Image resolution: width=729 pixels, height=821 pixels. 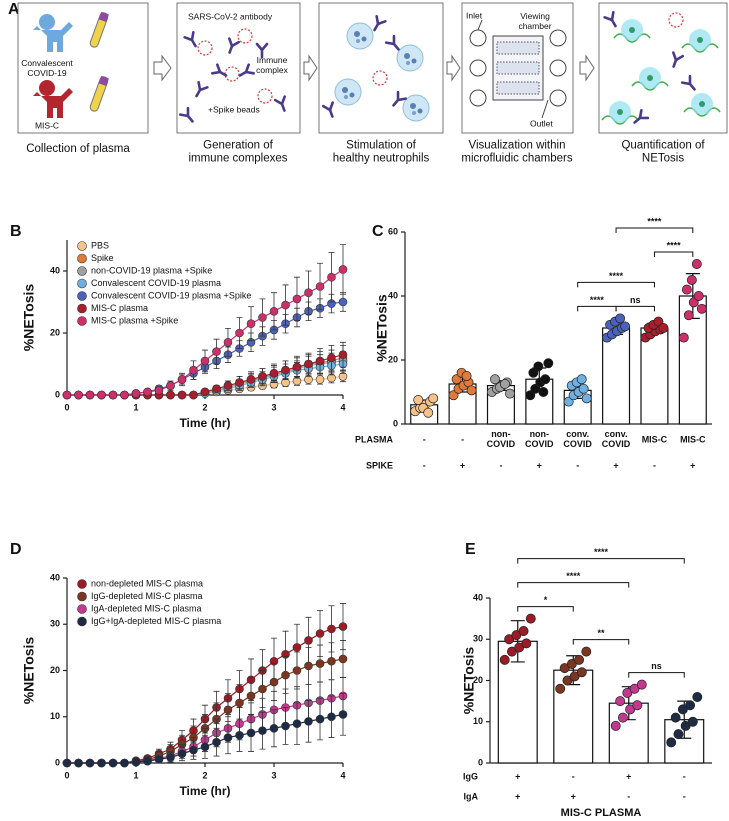 I want to click on step-caption: Quantification of NETosis, so click(x=663, y=151).